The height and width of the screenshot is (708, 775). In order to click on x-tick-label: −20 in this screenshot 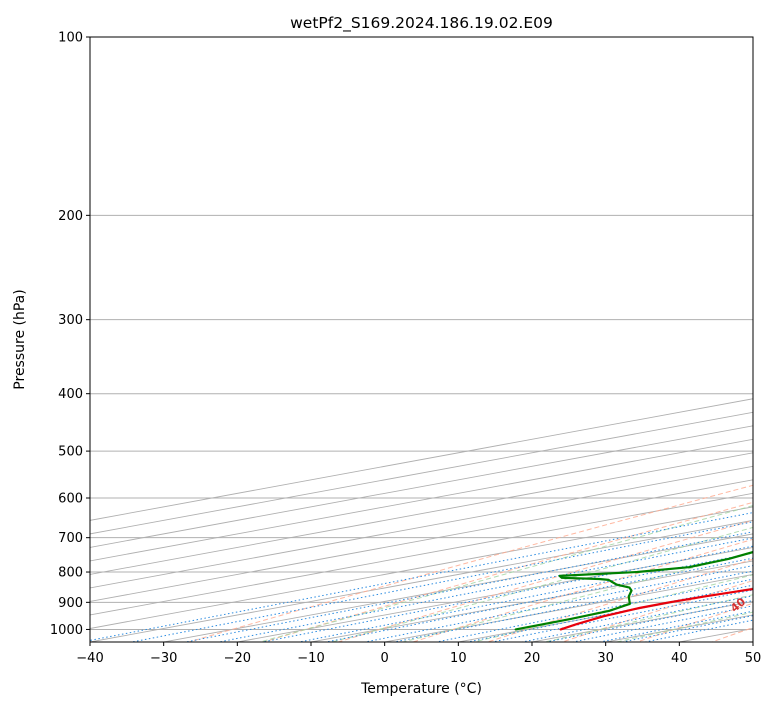, I will do `click(237, 658)`.